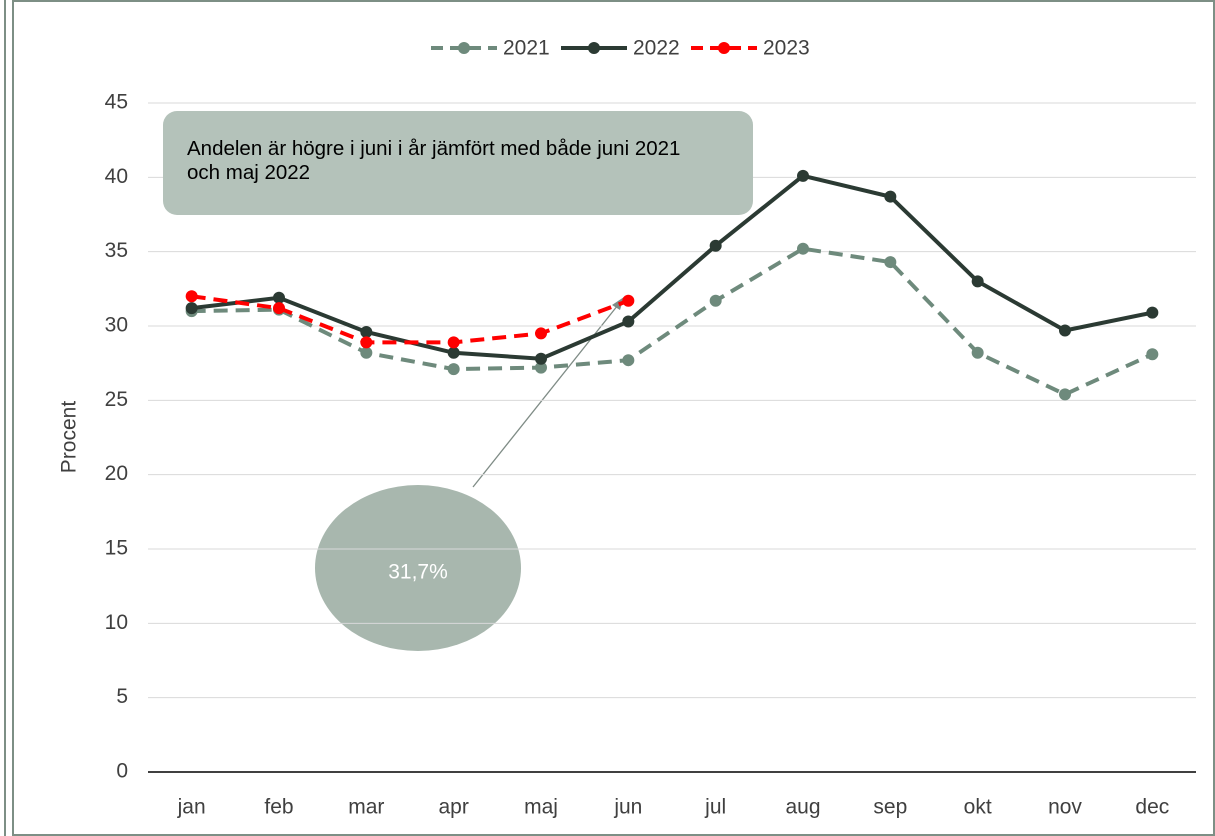 The height and width of the screenshot is (836, 1215). Describe the element at coordinates (278, 807) in the screenshot. I see `x-tick-label: feb` at that location.